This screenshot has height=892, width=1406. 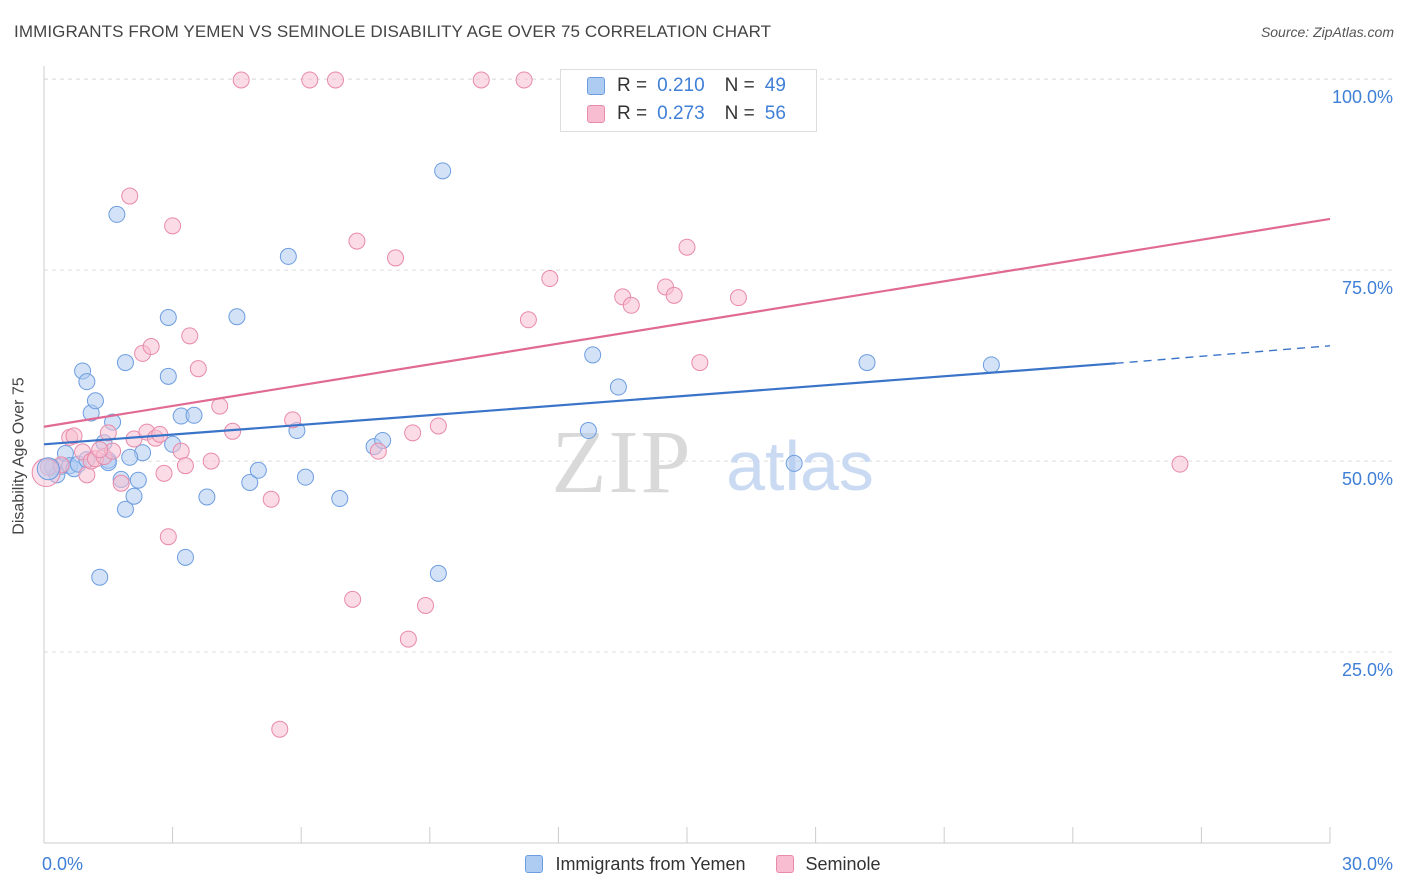 What do you see at coordinates (713, 462) in the screenshot?
I see `watermark: ZIP atlas` at bounding box center [713, 462].